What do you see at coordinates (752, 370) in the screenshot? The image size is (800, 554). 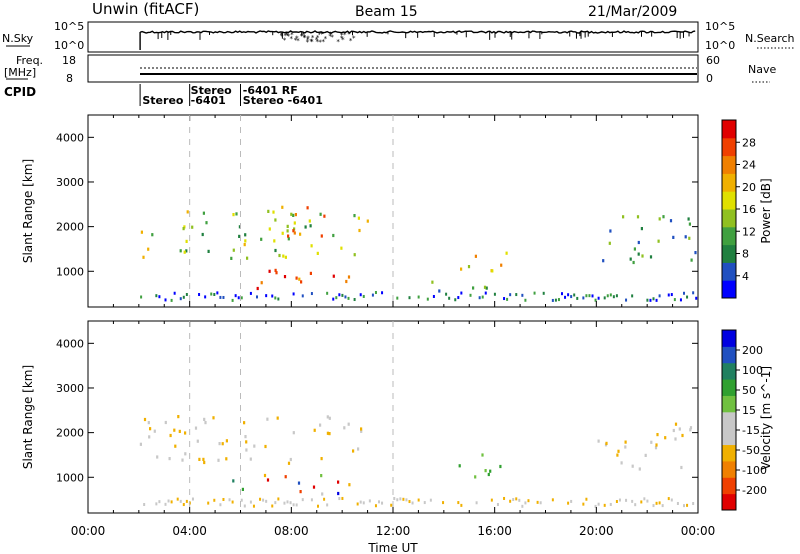 I see `colorbar-tick-label: 100` at bounding box center [752, 370].